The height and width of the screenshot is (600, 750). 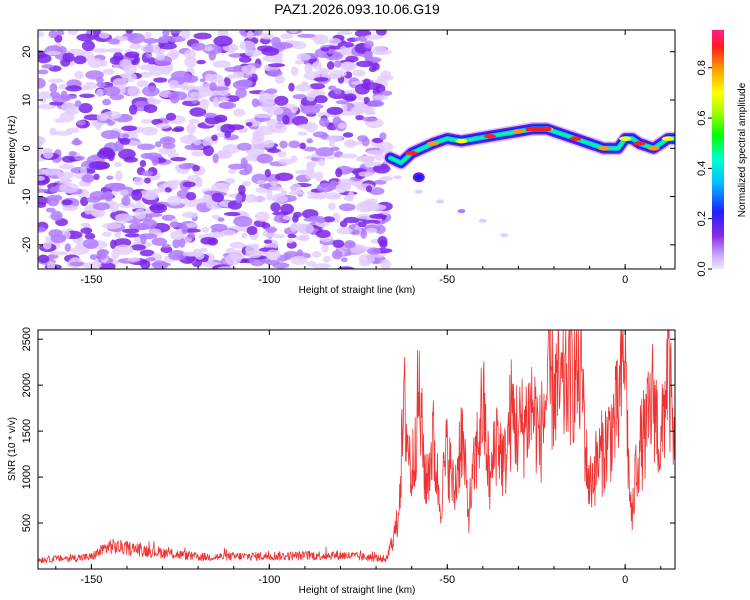 I want to click on spectrogram-x-tick-label: 0, so click(x=625, y=280).